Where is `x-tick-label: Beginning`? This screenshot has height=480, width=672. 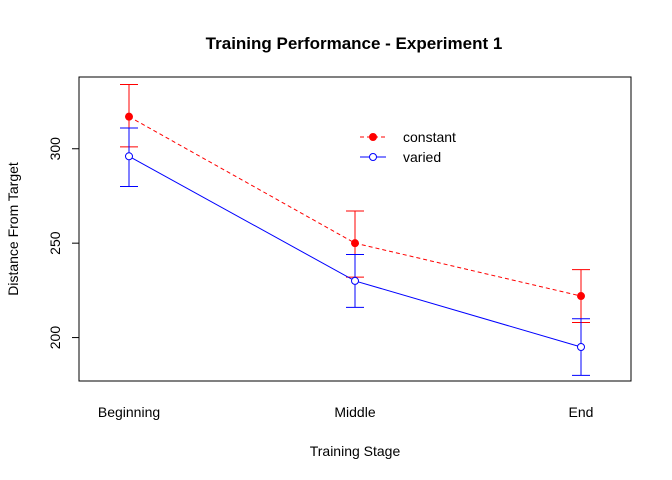 x-tick-label: Beginning is located at coordinates (129, 412).